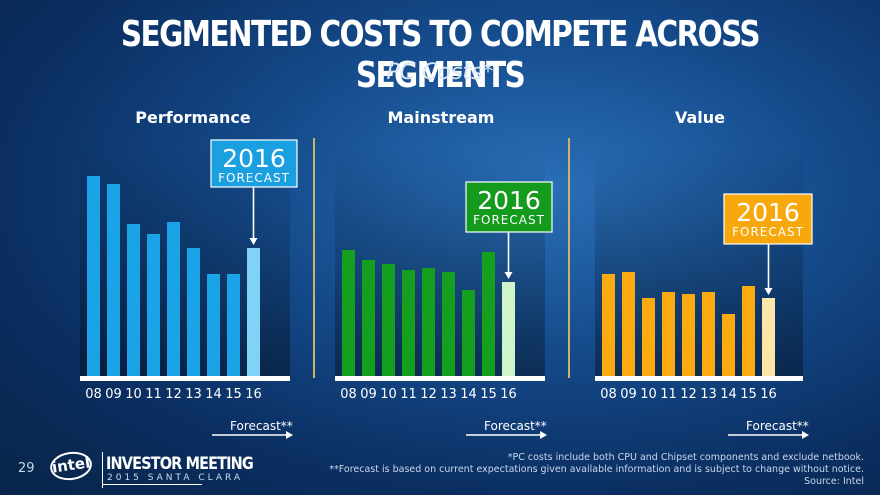 This screenshot has height=495, width=880. I want to click on event-underline, so click(152, 484).